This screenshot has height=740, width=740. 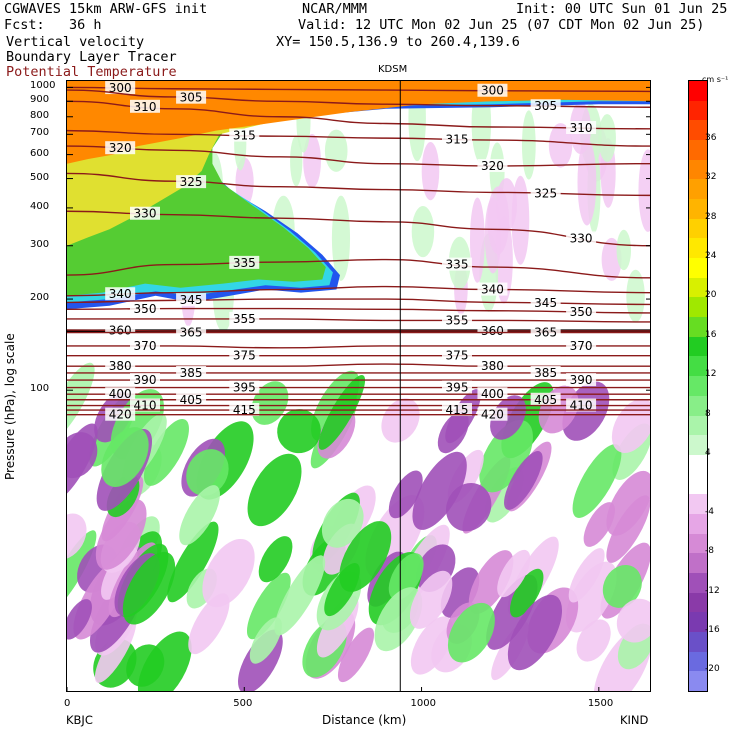 I want to click on theta-label: 335, so click(x=457, y=265).